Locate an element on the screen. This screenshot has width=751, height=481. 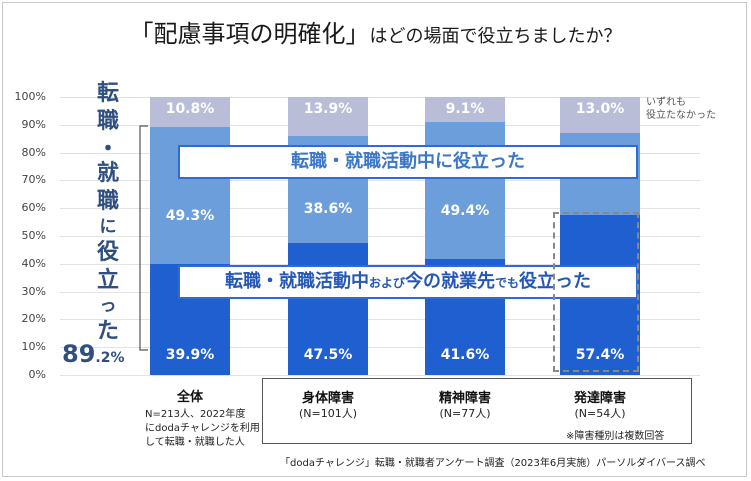
band-during-and-after: 転職・就職活動中および今の就業先でも役立った is located at coordinates (408, 282).